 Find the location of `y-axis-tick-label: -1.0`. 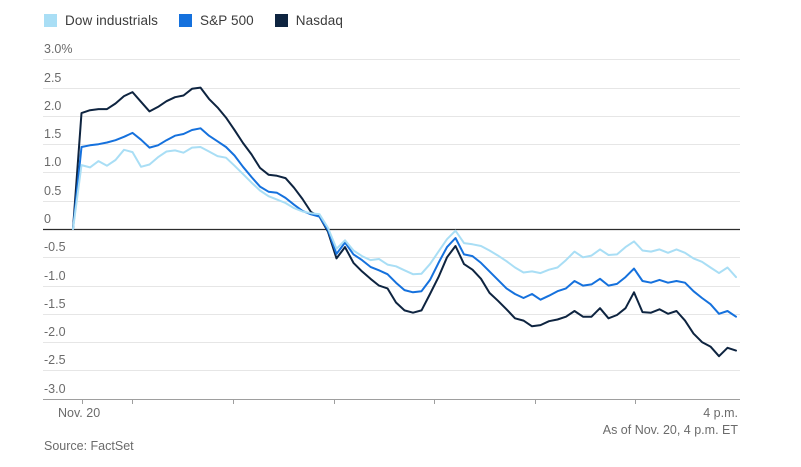

y-axis-tick-label: -1.0 is located at coordinates (55, 275).